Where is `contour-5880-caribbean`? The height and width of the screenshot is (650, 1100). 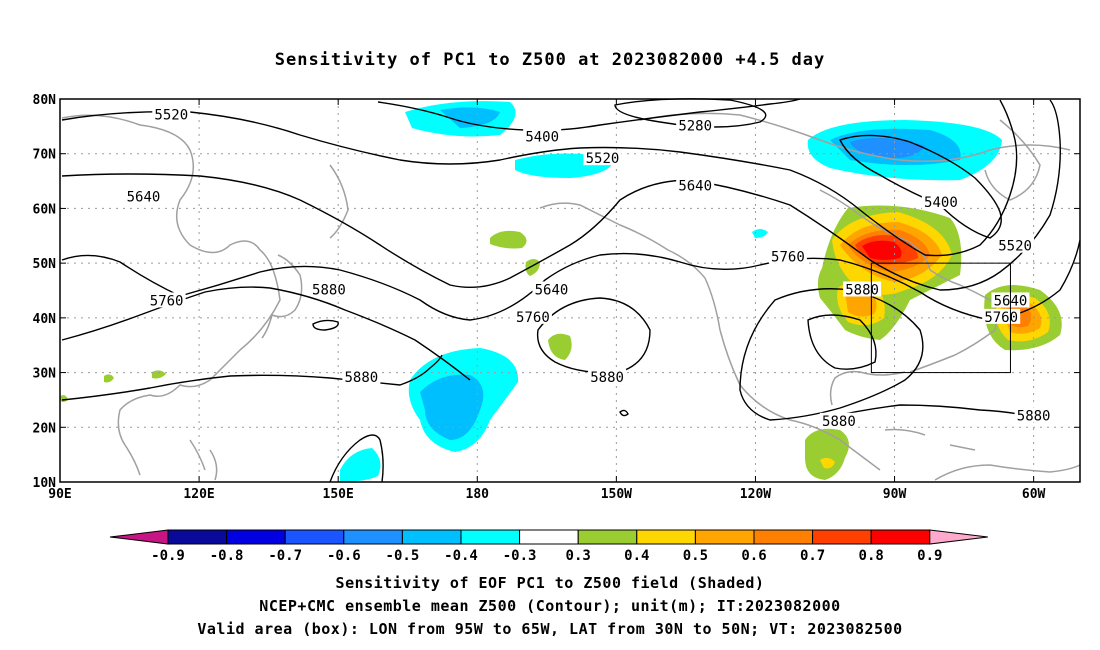
contour-5880-caribbean is located at coordinates (933, 412).